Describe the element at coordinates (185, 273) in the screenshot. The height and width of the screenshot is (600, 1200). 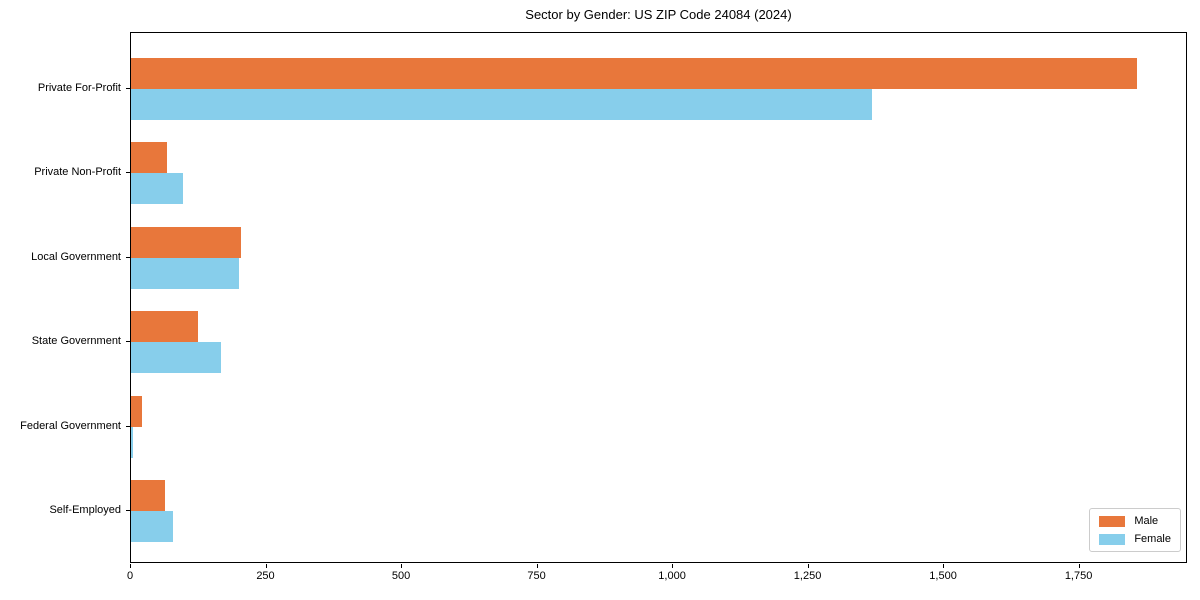
I see `bar-female-local-government` at that location.